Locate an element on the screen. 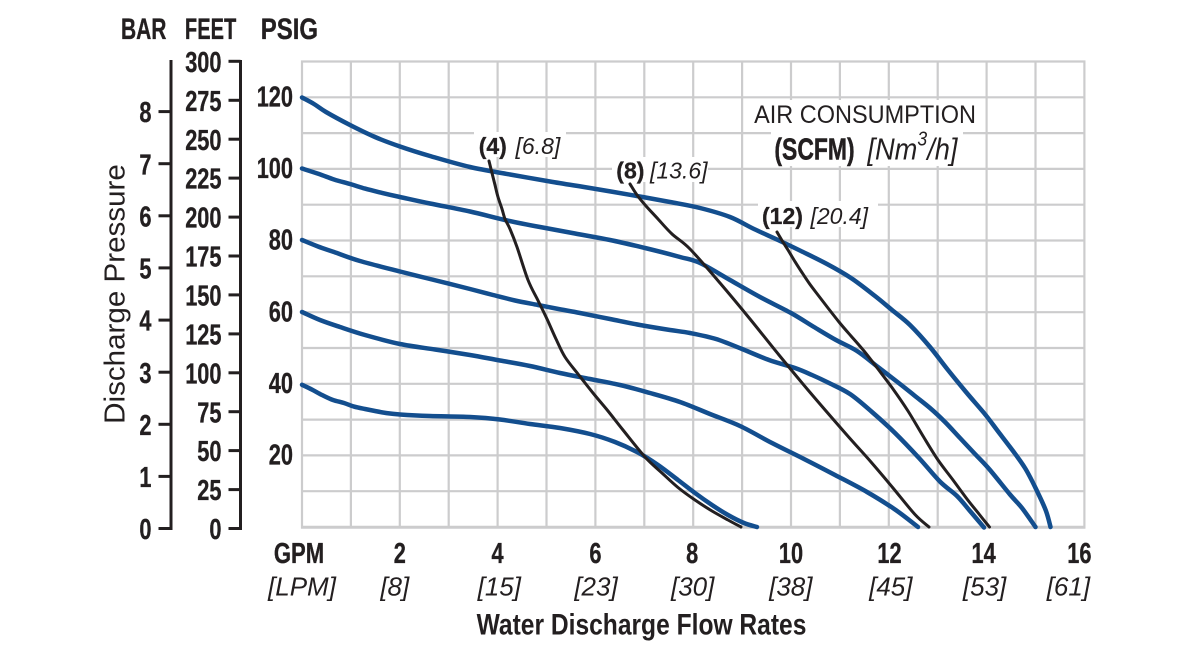 This screenshot has height=660, width=1200. svg-text: [Nm3/h] is located at coordinates (912, 146).